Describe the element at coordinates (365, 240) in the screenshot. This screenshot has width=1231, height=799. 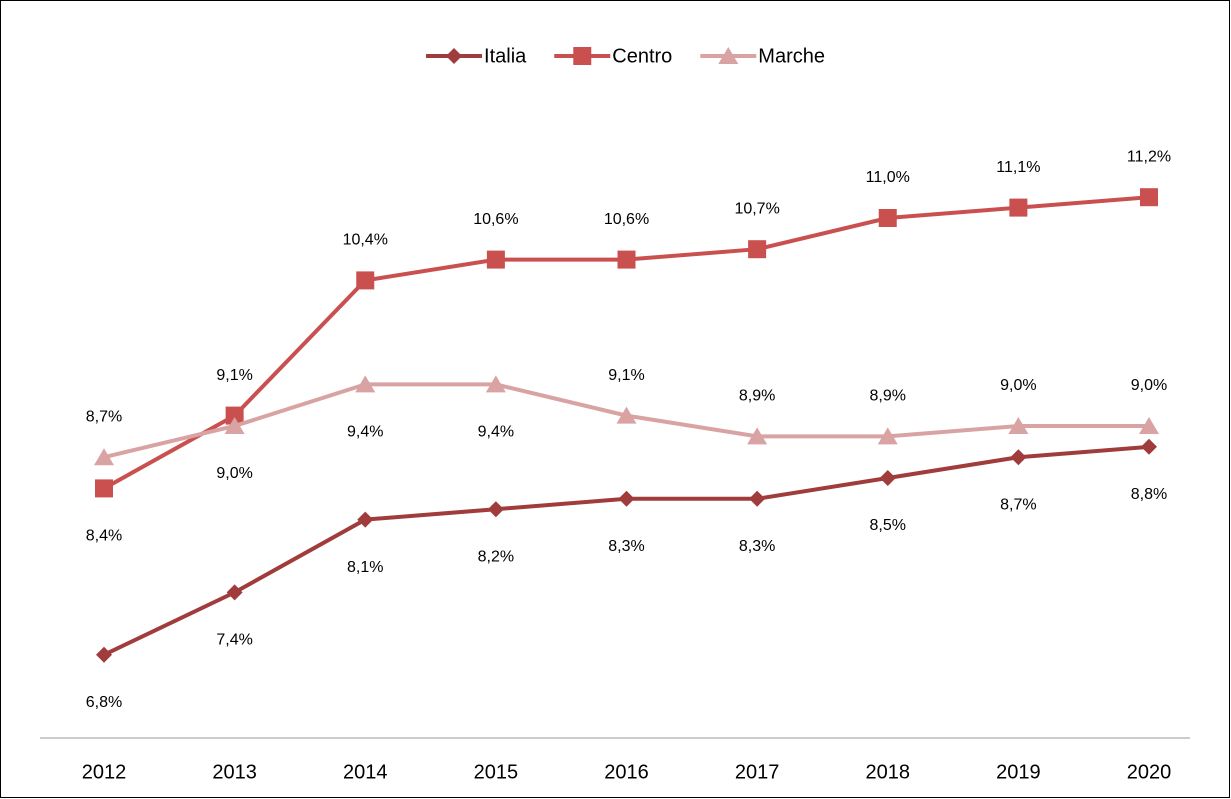
I see `data-label: 10,4%` at that location.